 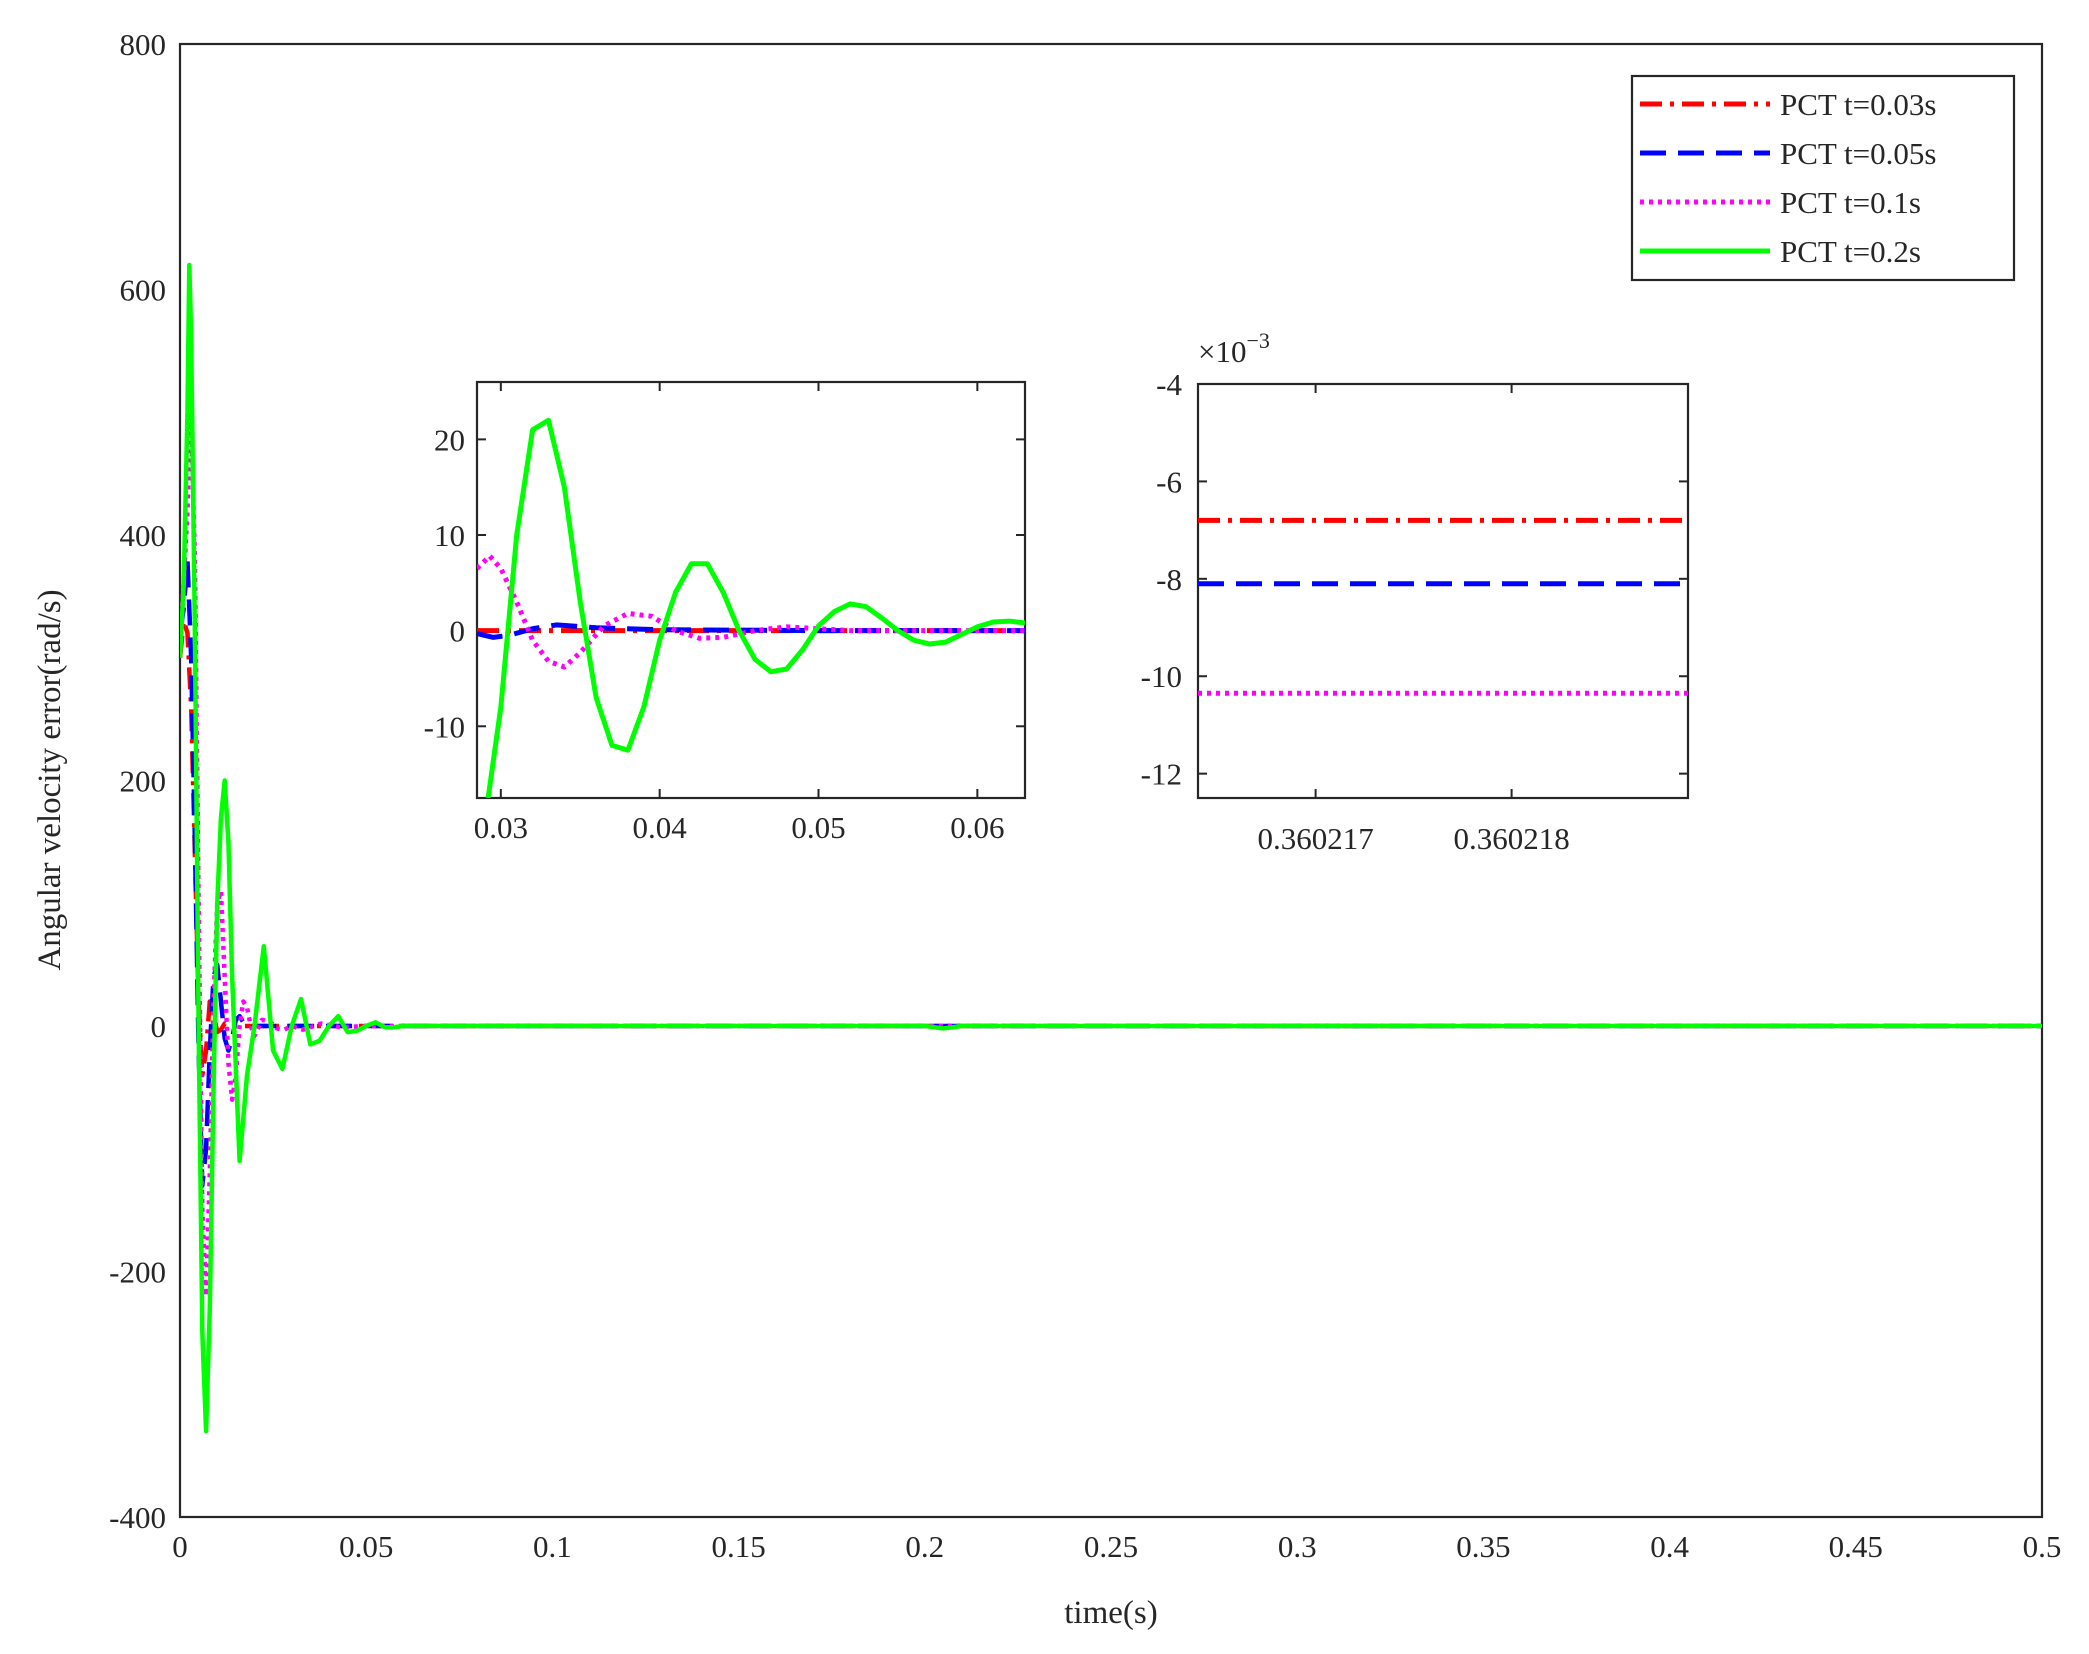 What do you see at coordinates (1511, 838) in the screenshot?
I see `inset2-xtick-label: 0.360218` at bounding box center [1511, 838].